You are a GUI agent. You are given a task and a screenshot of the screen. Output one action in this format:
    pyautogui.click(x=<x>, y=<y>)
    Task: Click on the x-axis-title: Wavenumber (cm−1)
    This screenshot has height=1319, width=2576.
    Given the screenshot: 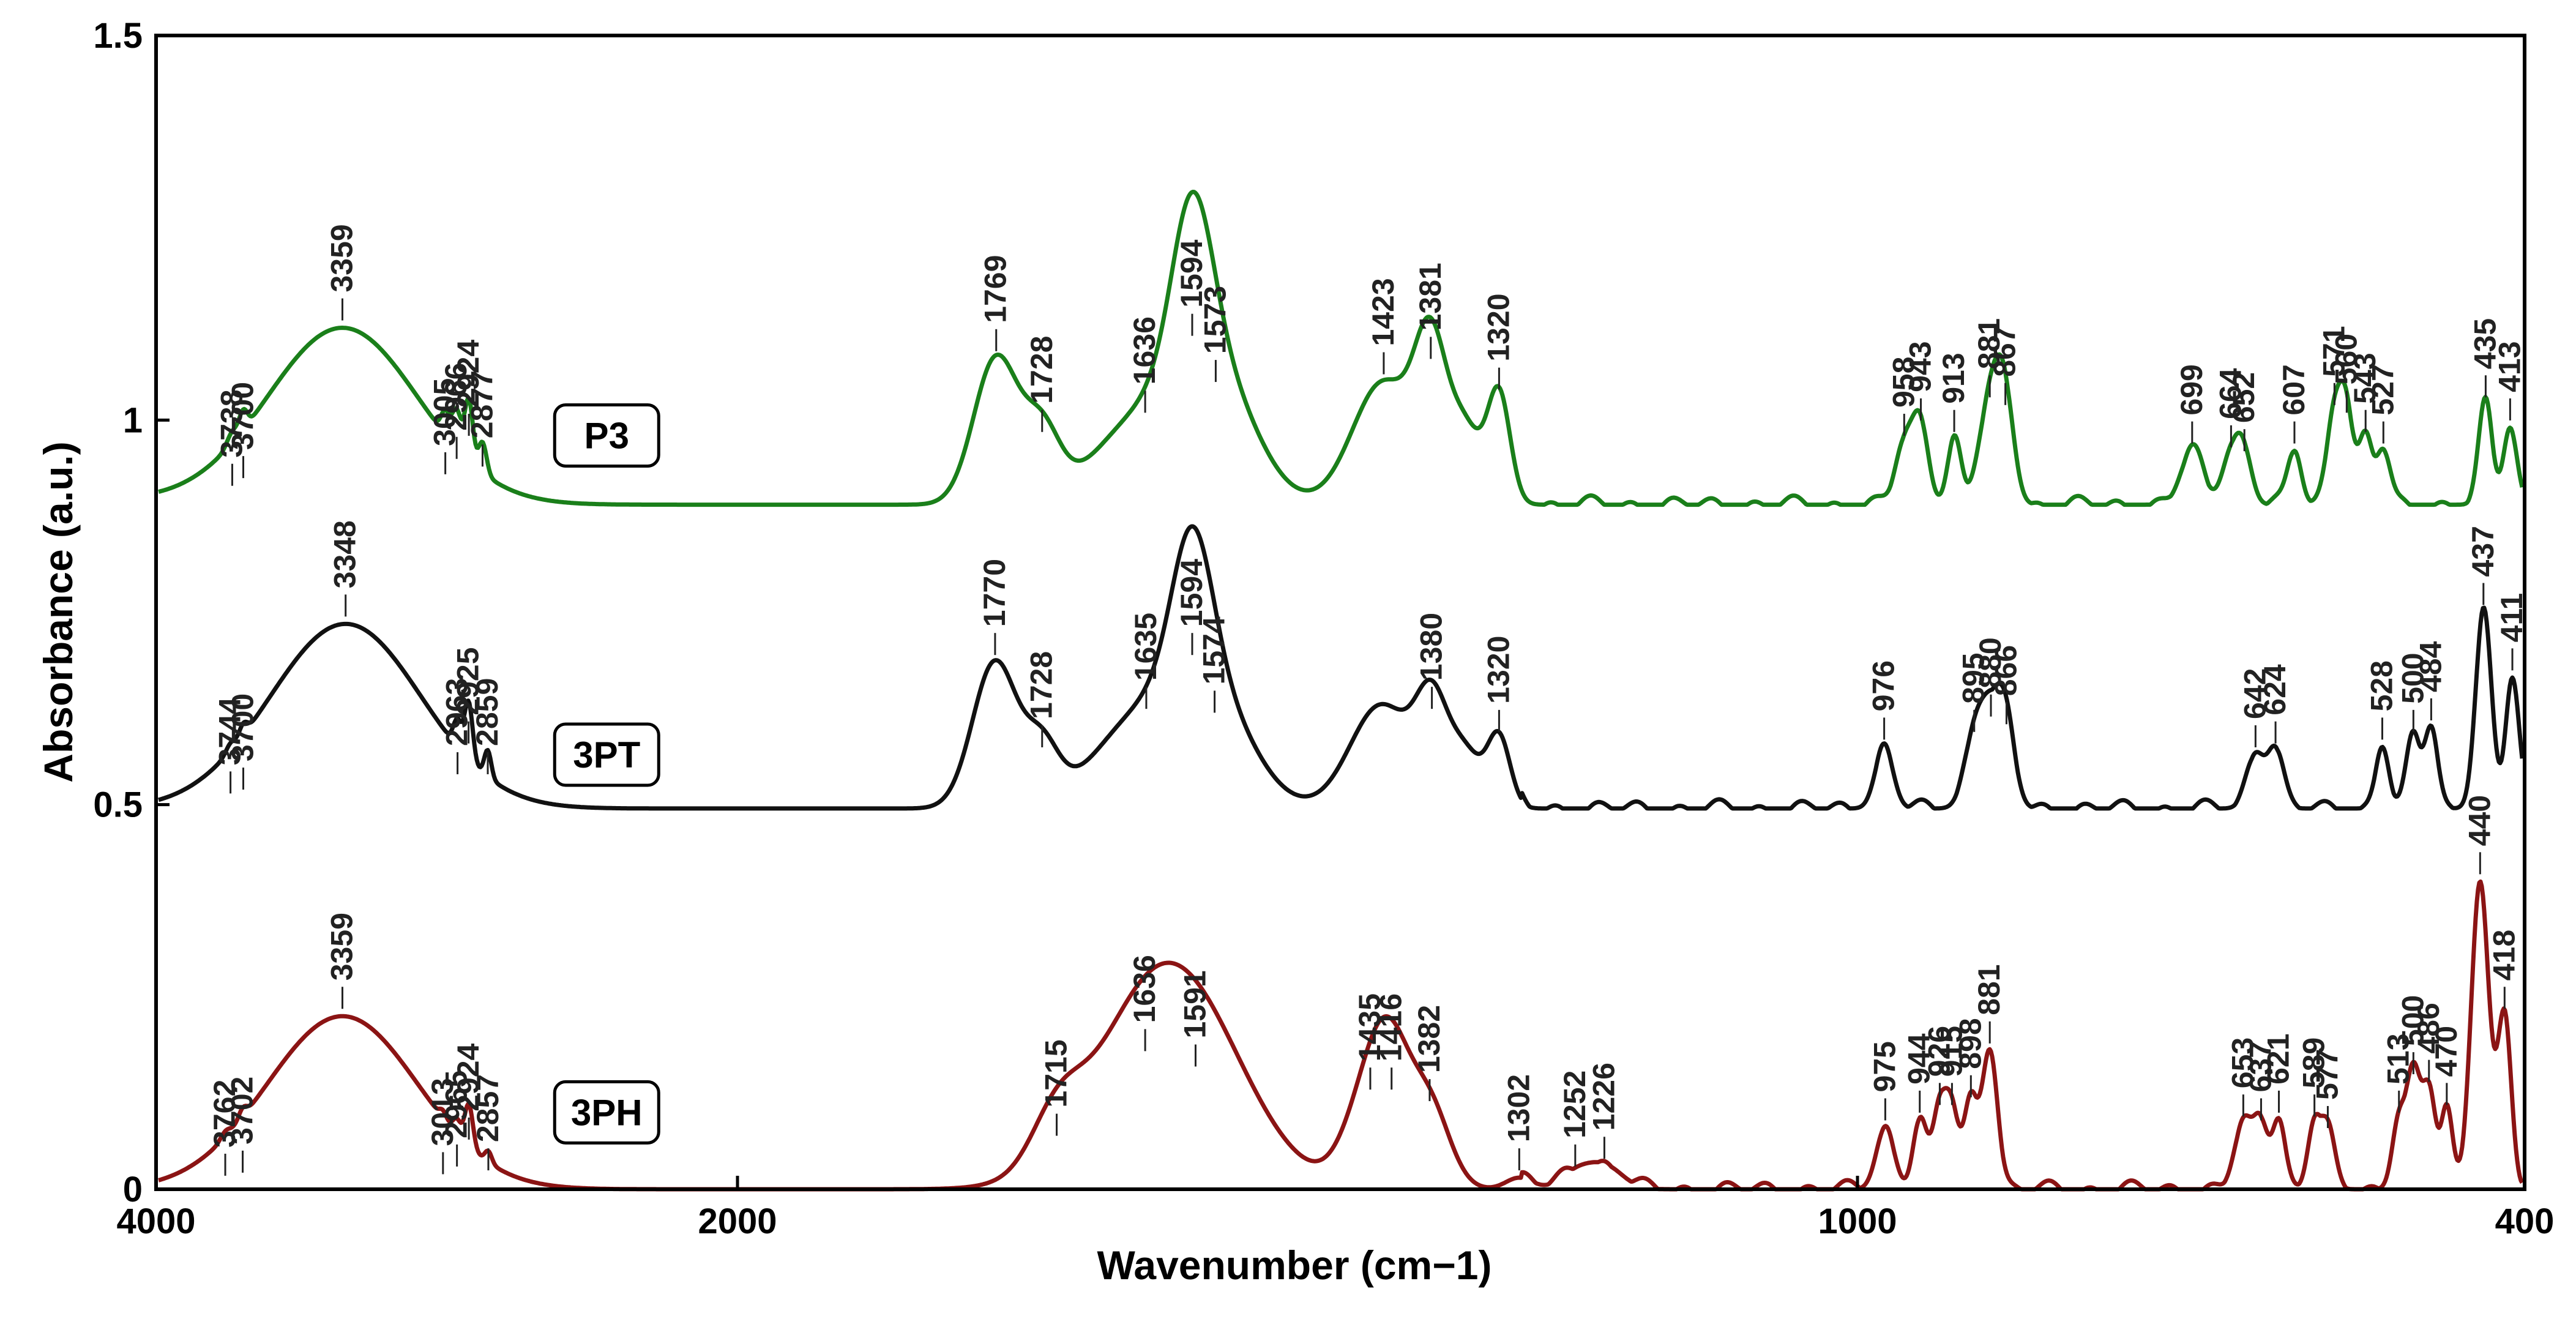 What is the action you would take?
    pyautogui.click(x=1294, y=1265)
    